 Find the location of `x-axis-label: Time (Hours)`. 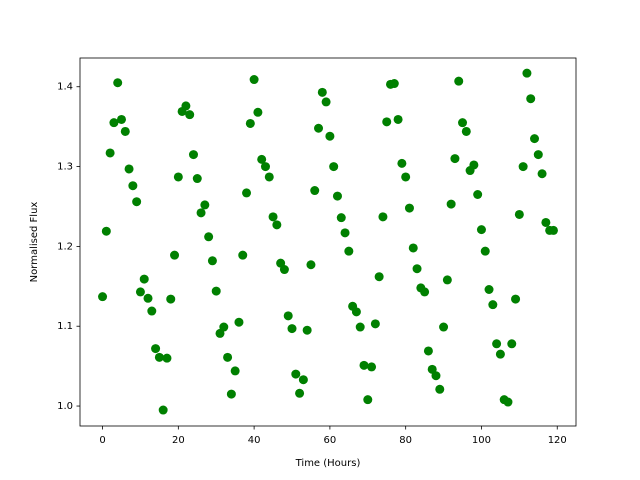

x-axis-label: Time (Hours) is located at coordinates (328, 463).